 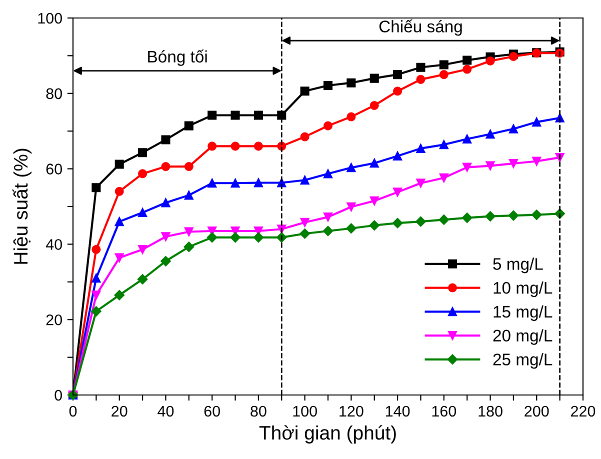 What do you see at coordinates (120, 411) in the screenshot?
I see `x-tick-label: 20` at bounding box center [120, 411].